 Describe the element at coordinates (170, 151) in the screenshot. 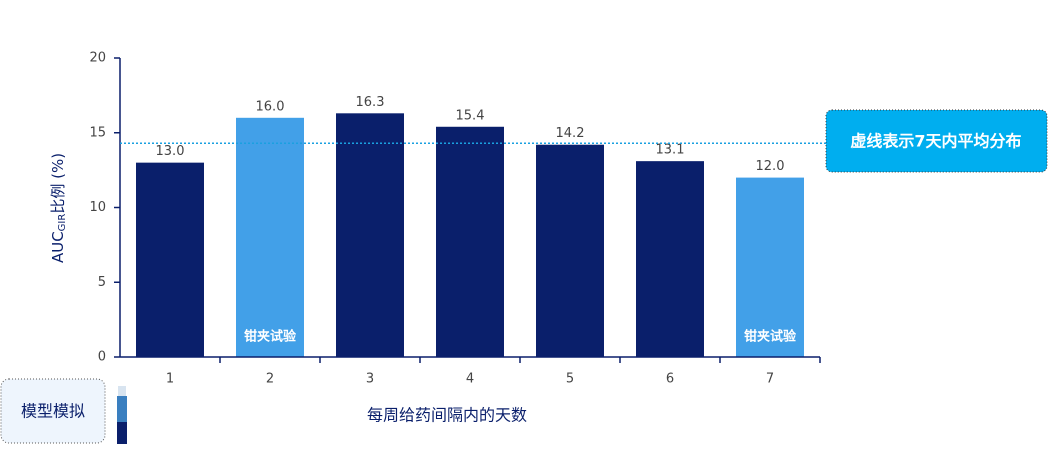

I see `value-label: 13.0` at that location.